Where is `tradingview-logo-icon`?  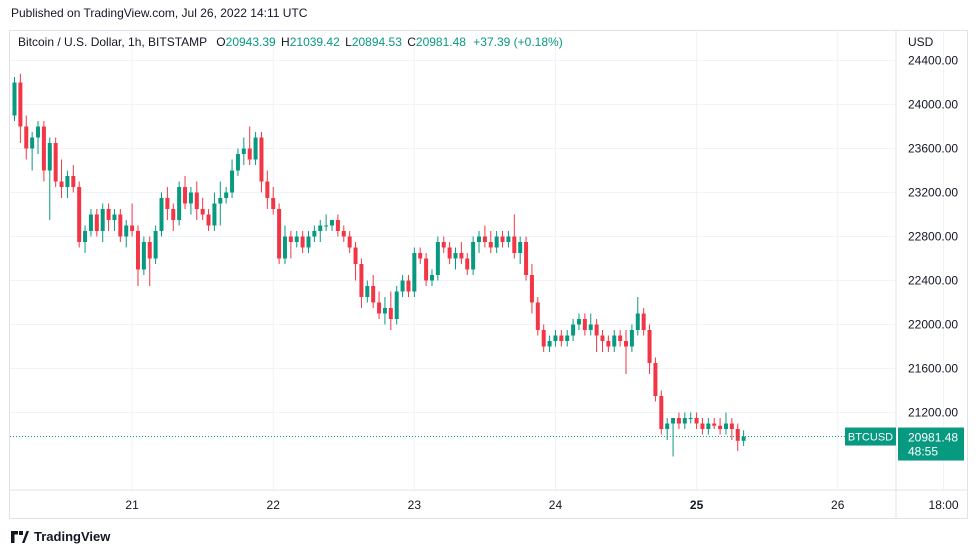
tradingview-logo-icon is located at coordinates (20, 536).